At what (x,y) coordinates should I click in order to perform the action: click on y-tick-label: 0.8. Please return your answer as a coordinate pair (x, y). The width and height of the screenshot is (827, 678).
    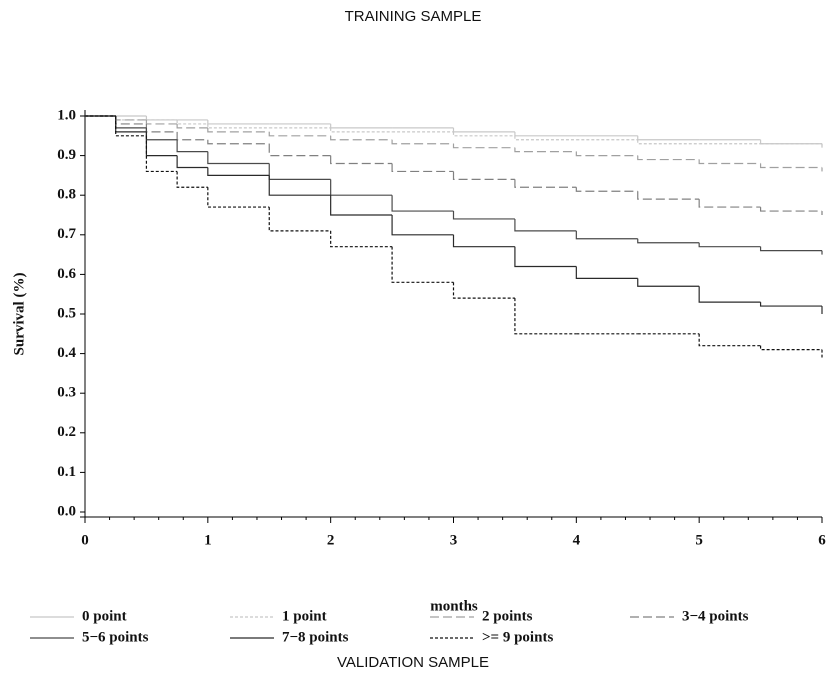
    Looking at the image, I should click on (66, 195).